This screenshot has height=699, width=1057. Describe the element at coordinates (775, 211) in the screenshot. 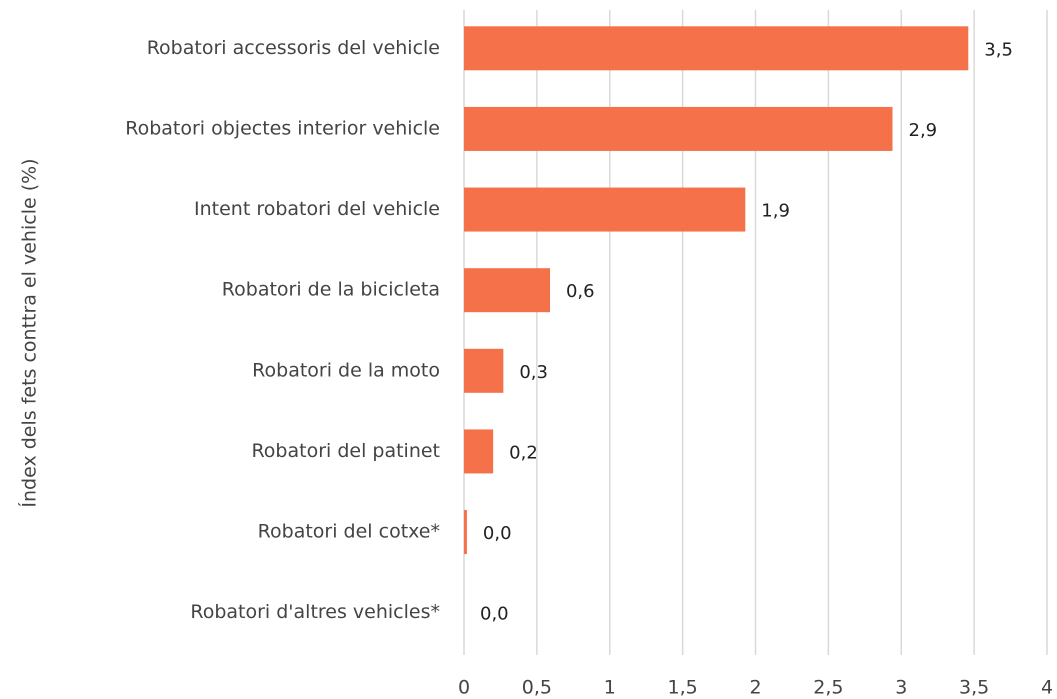

I see `value-label: 1,9` at that location.